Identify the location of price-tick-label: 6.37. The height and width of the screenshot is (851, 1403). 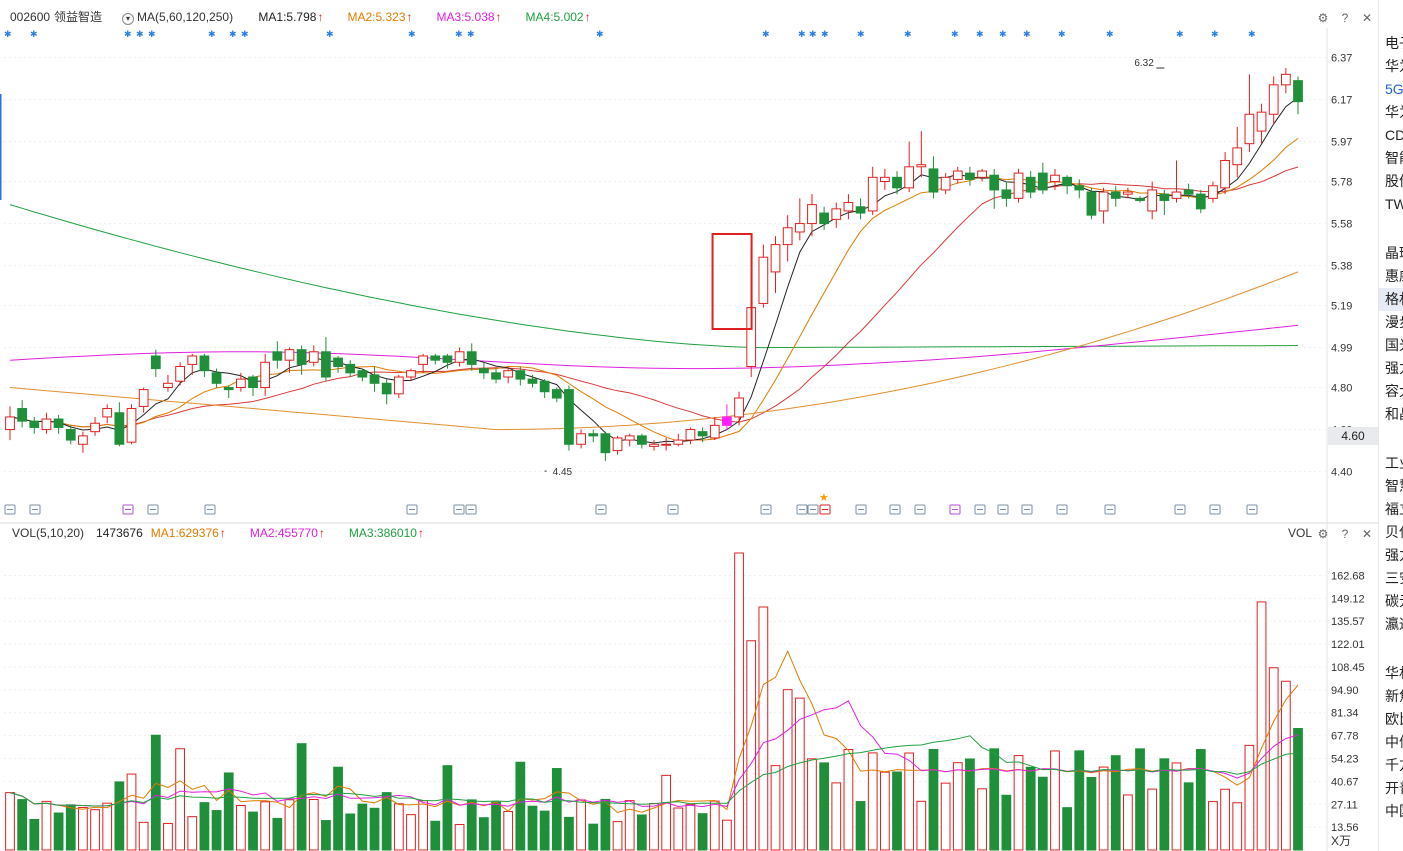
(1341, 59).